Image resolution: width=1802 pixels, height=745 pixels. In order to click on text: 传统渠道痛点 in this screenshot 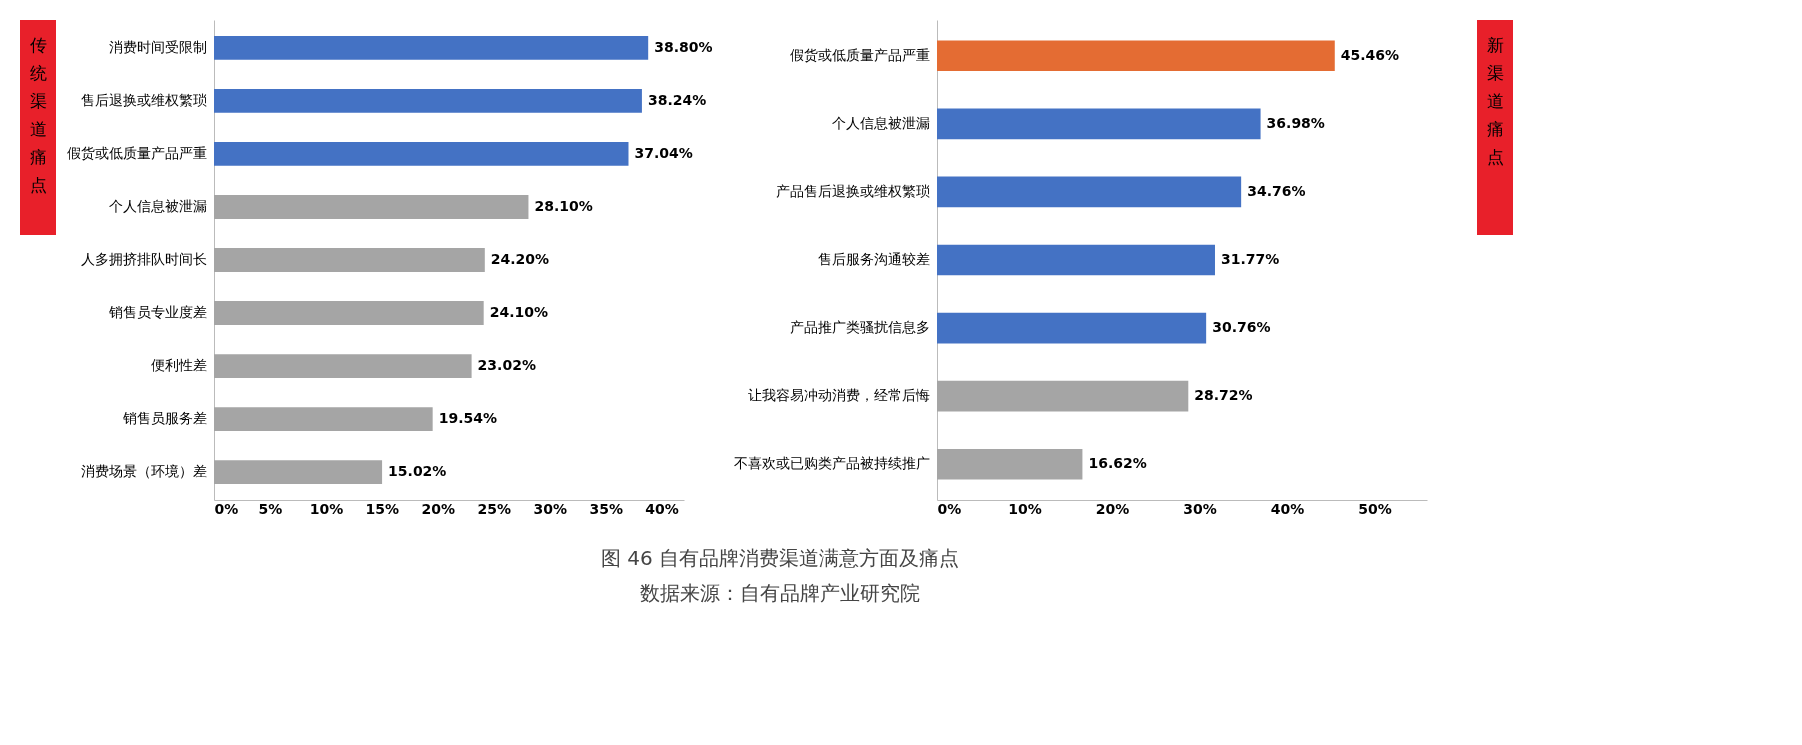, I will do `click(38, 115)`.